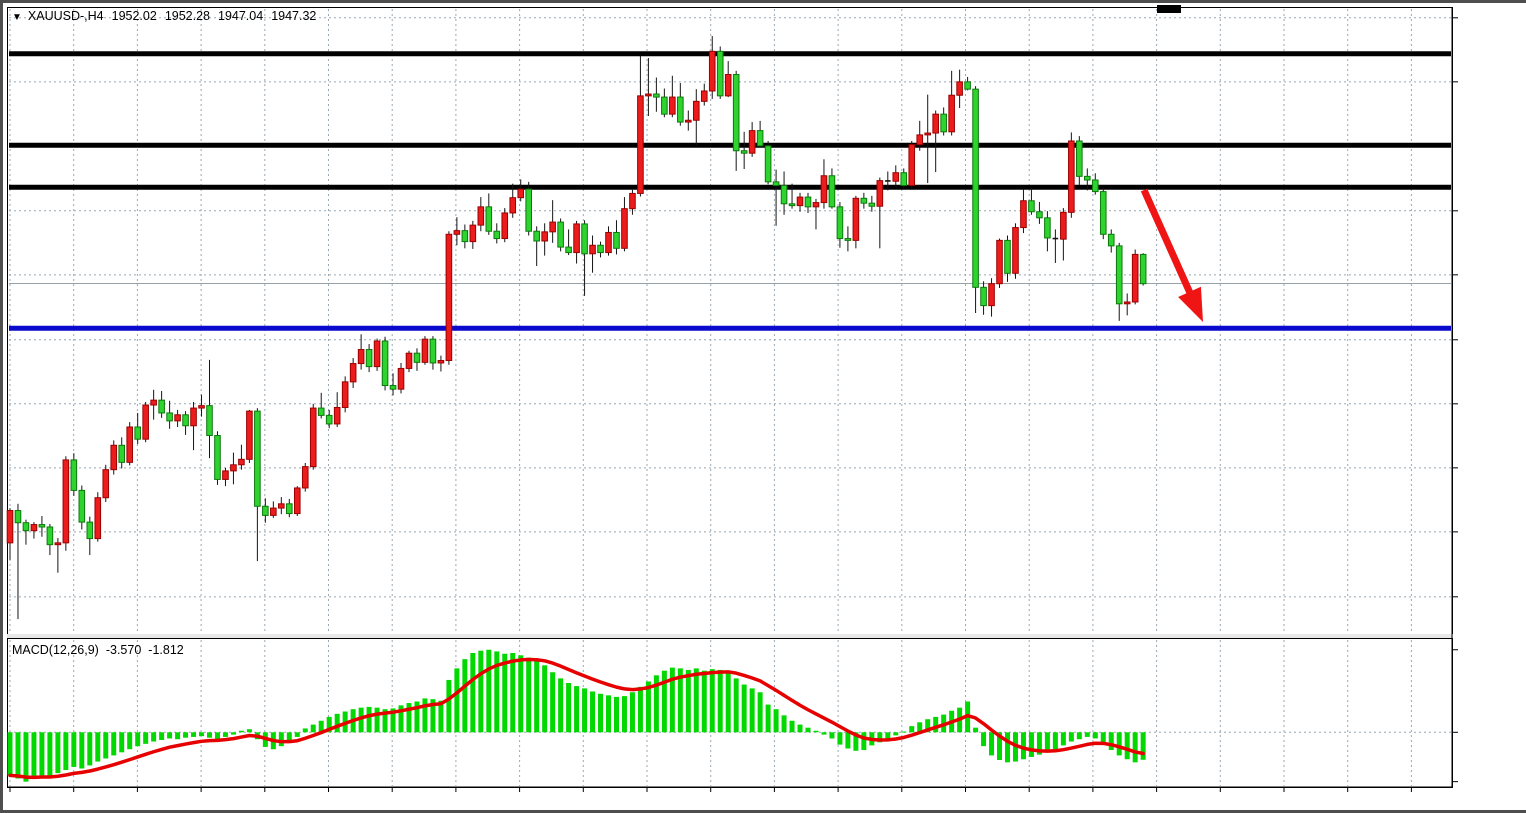  Describe the element at coordinates (123, 650) in the screenshot. I see `macd-main-value: -3.570` at that location.